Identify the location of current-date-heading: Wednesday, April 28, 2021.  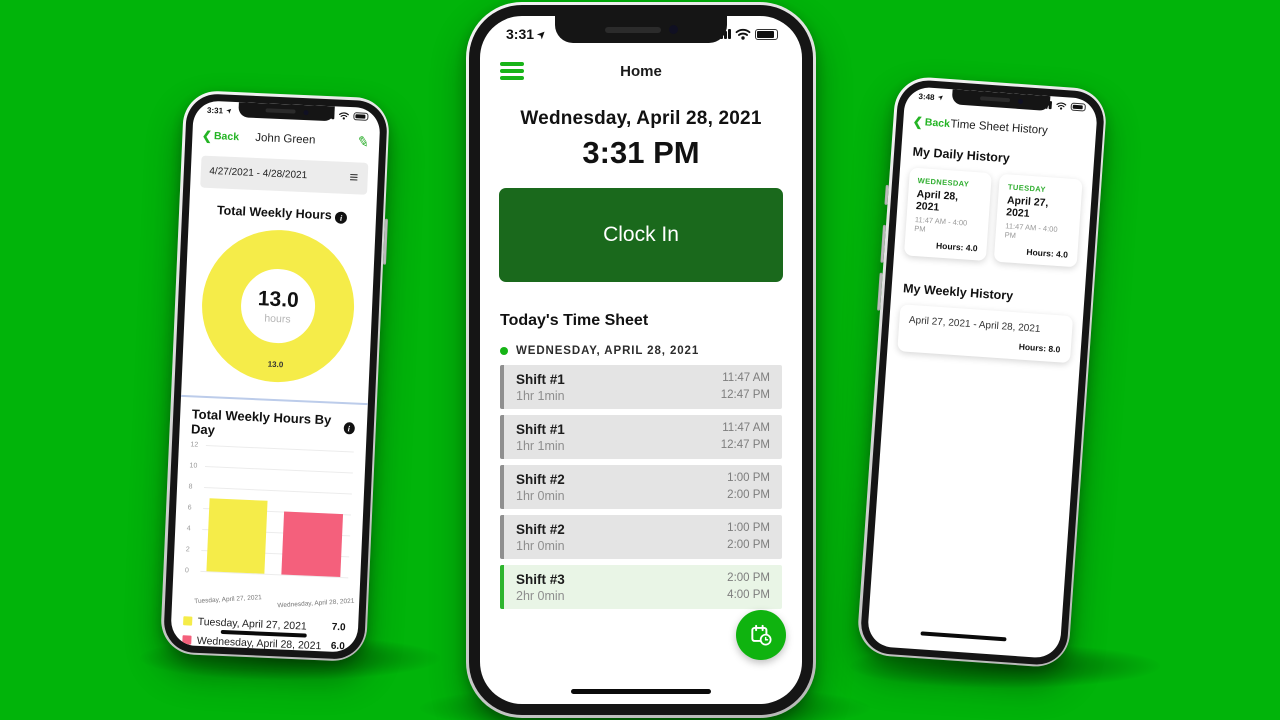
(641, 118).